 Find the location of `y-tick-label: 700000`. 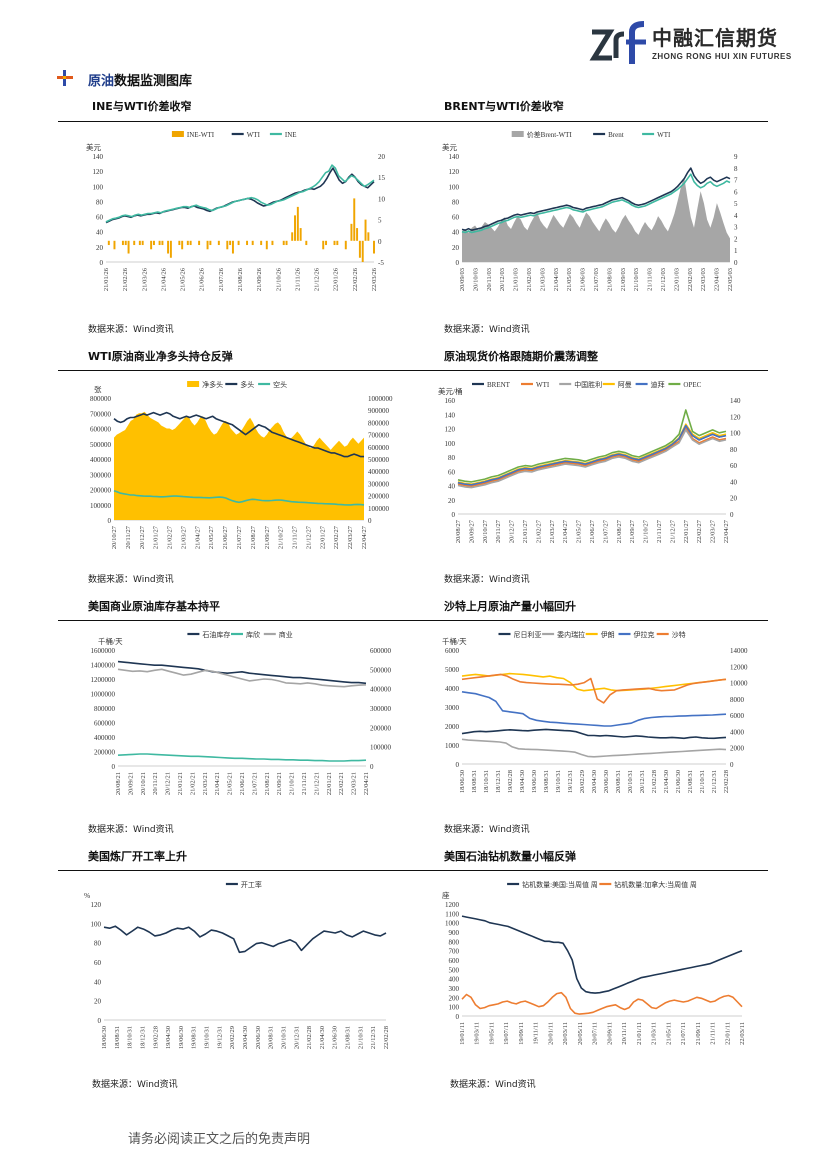

y-tick-label: 700000 is located at coordinates (101, 414).